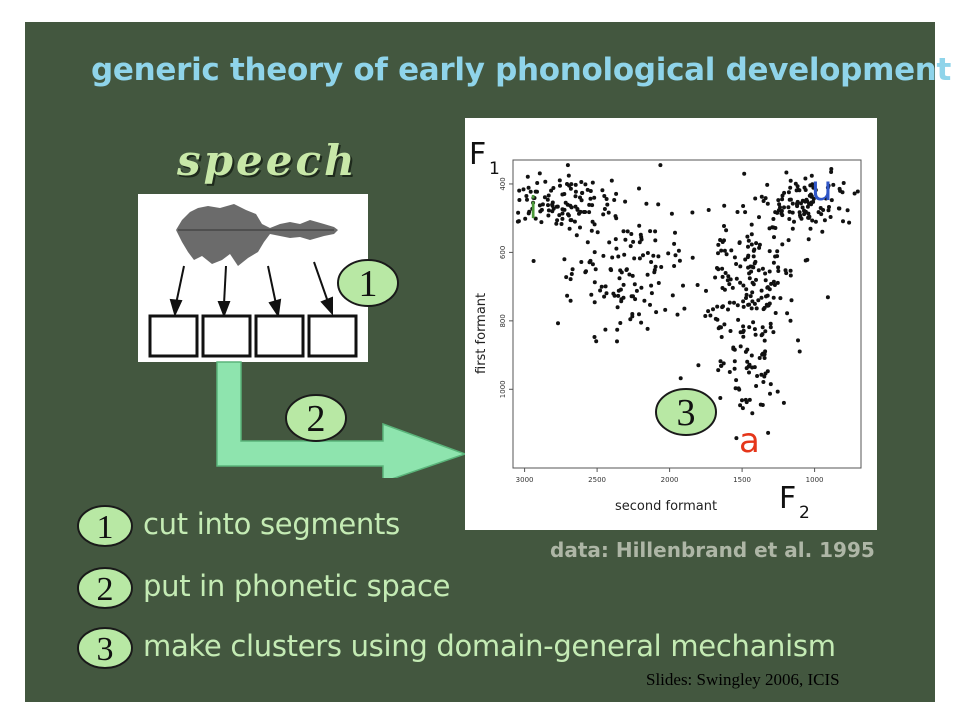 This screenshot has width=960, height=720. I want to click on y-axis-label: first formant, so click(481, 333).